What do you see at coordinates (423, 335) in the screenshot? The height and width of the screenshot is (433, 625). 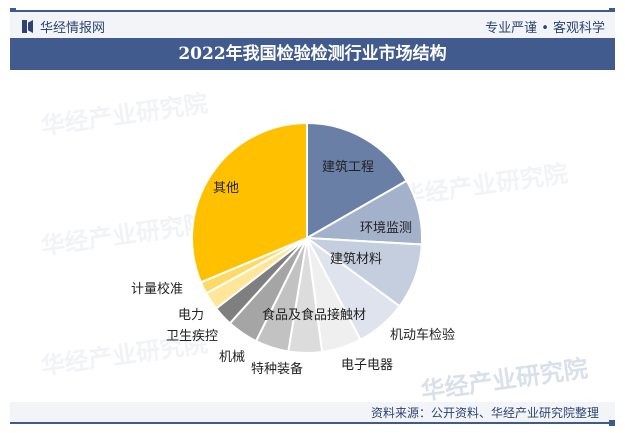 I see `slice-label: 机动车检验` at bounding box center [423, 335].